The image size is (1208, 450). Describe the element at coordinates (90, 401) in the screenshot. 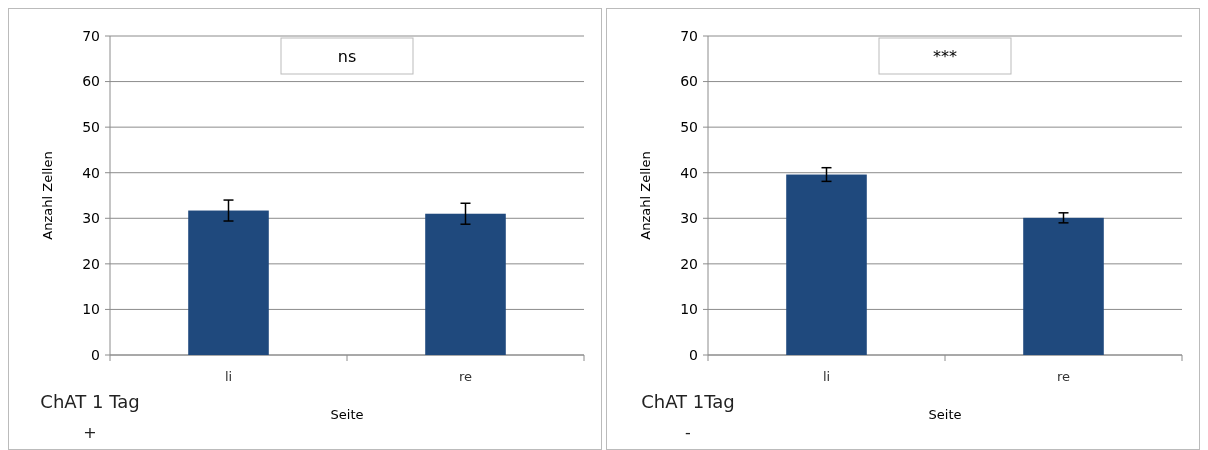

I see `text: ChAT 1 Tag` at that location.